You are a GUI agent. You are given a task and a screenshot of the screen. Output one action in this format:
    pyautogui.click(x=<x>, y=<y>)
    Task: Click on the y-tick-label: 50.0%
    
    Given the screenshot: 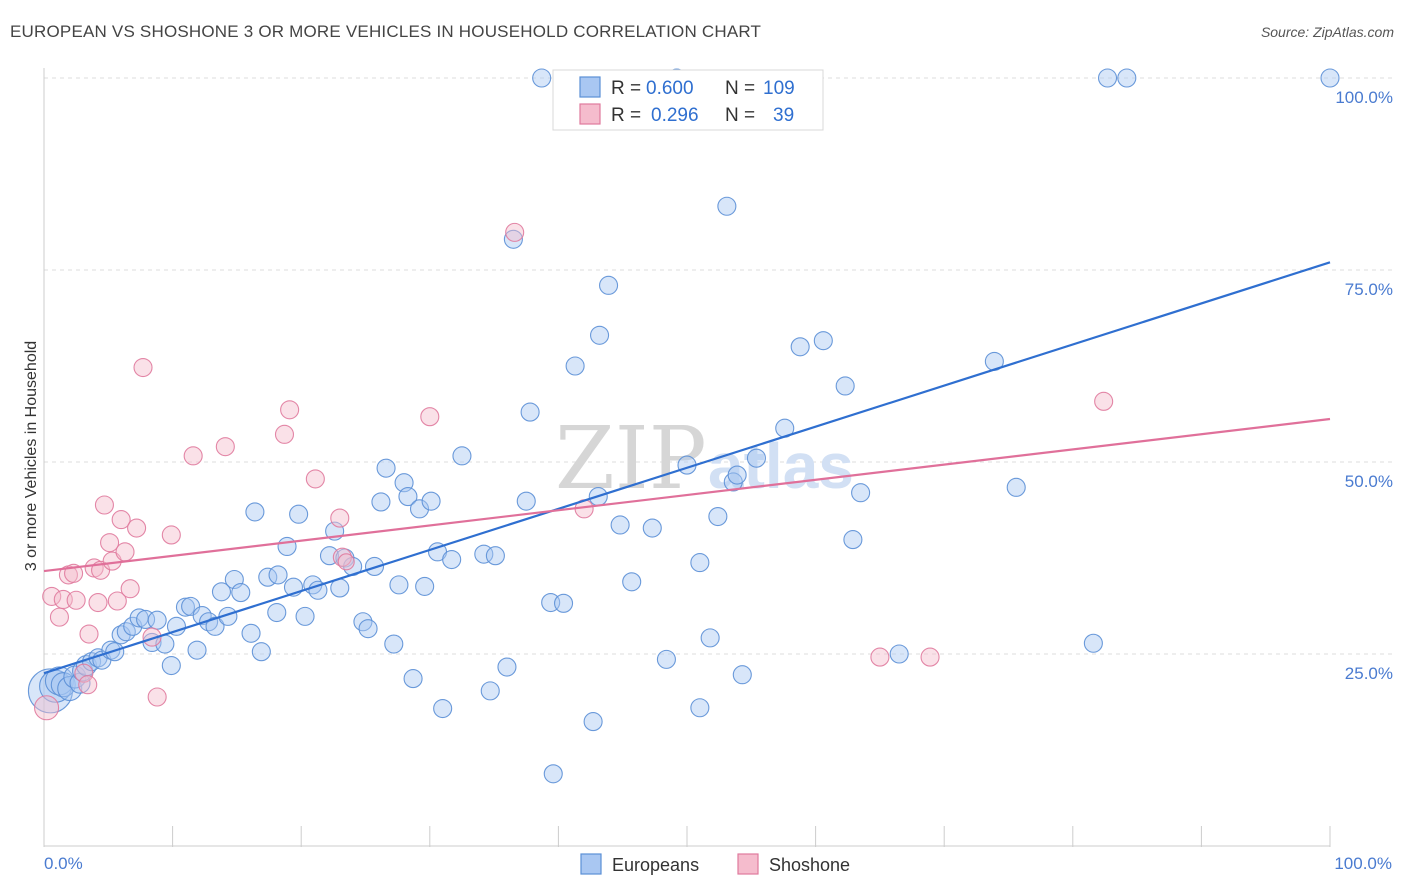 What is the action you would take?
    pyautogui.click(x=1369, y=481)
    